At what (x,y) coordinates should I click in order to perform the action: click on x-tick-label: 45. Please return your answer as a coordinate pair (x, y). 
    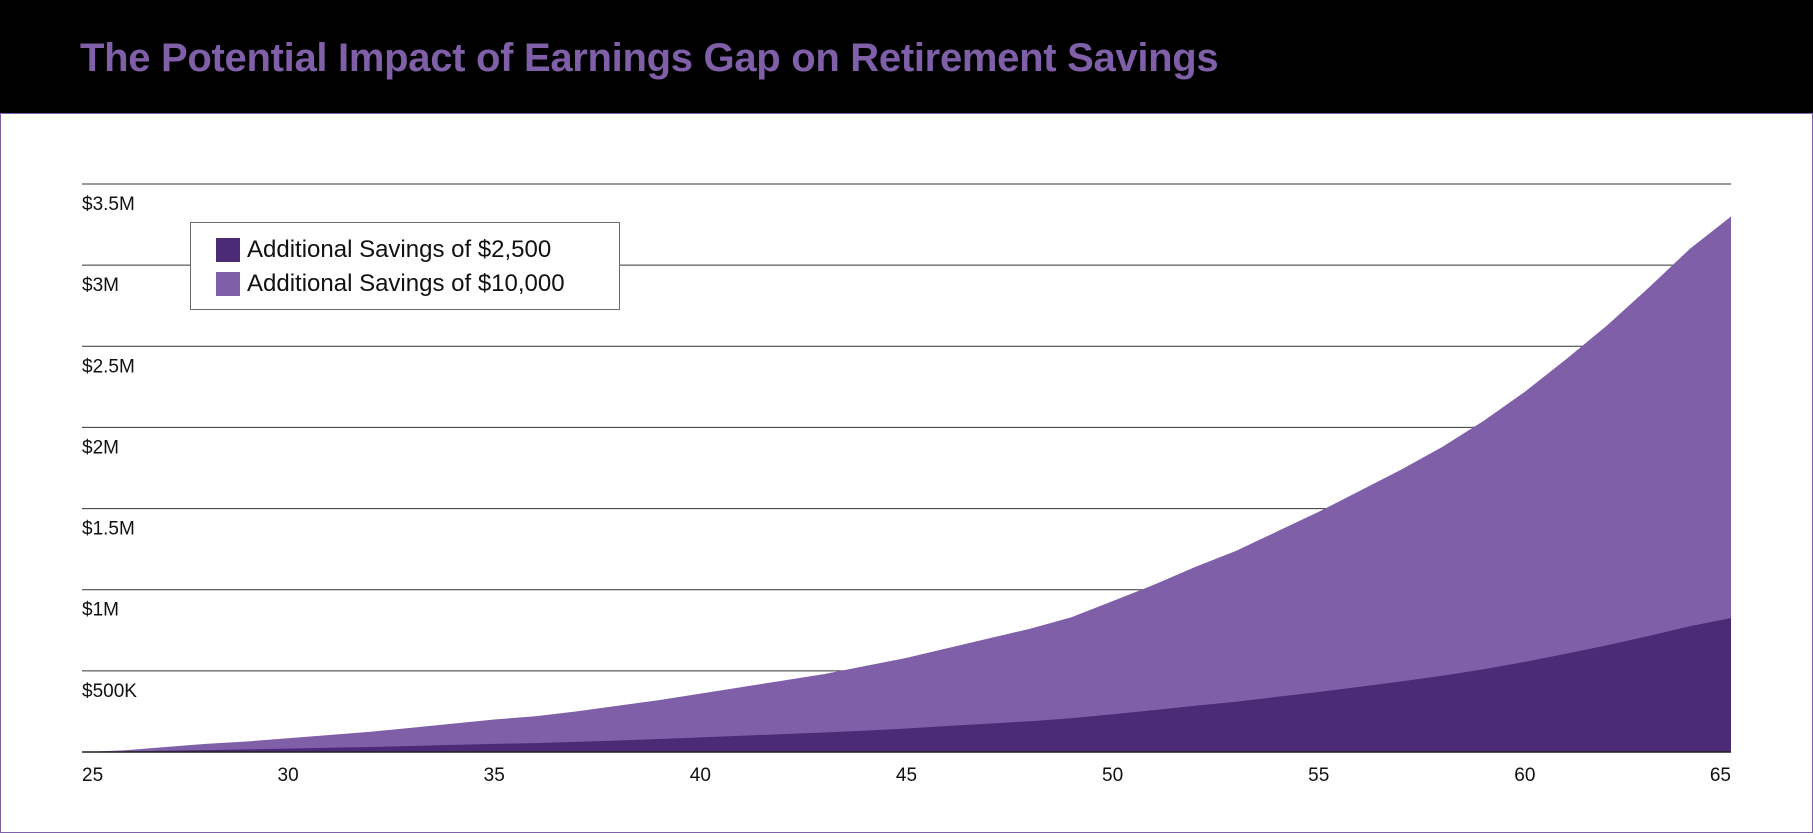
    Looking at the image, I should click on (906, 775).